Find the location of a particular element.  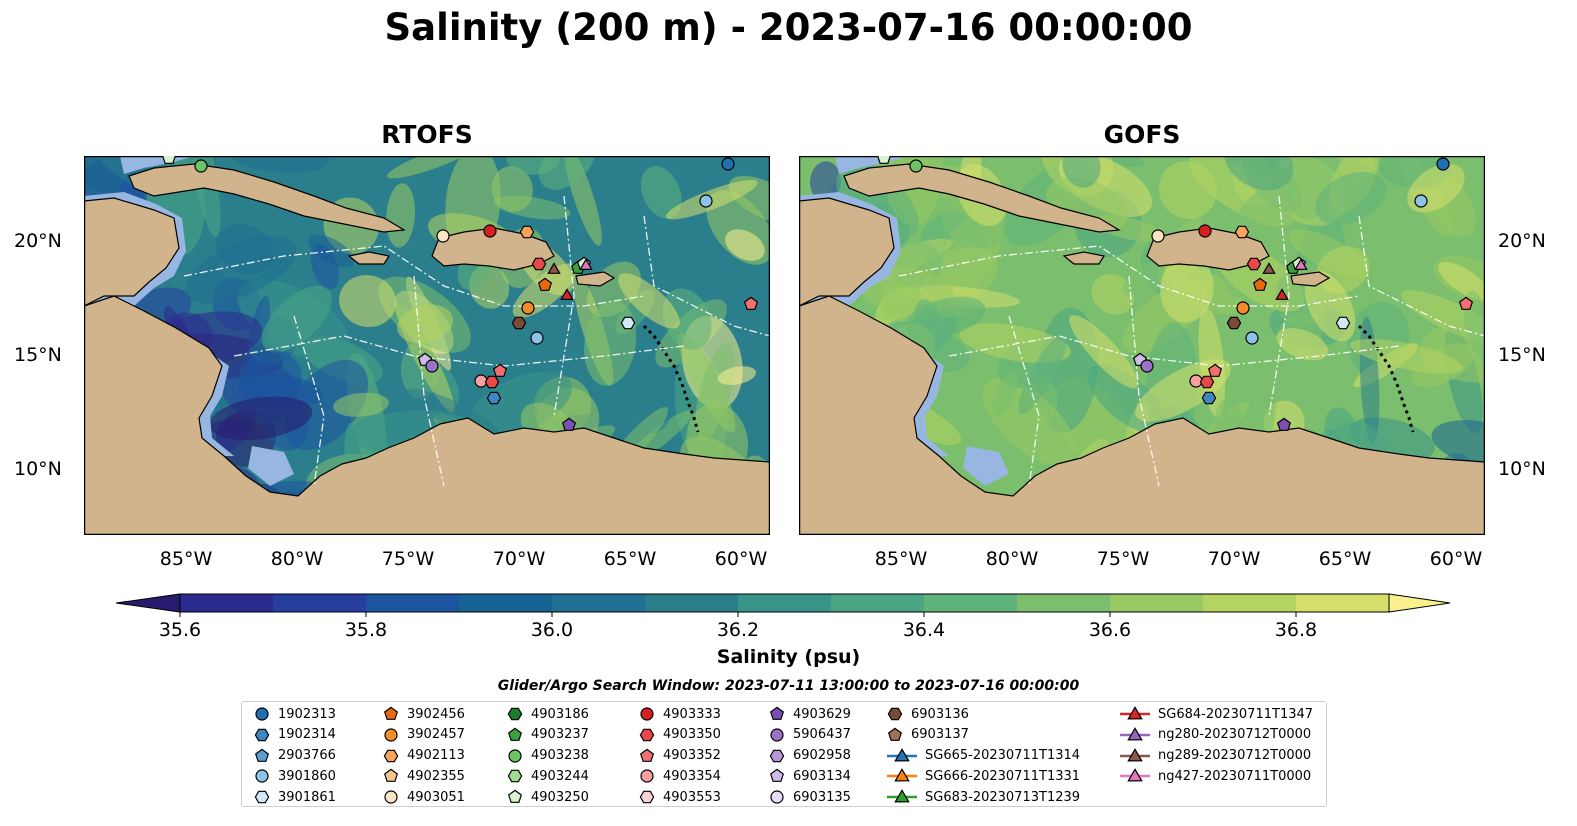

lon-tick-right-70w: 70°W is located at coordinates (1234, 559).